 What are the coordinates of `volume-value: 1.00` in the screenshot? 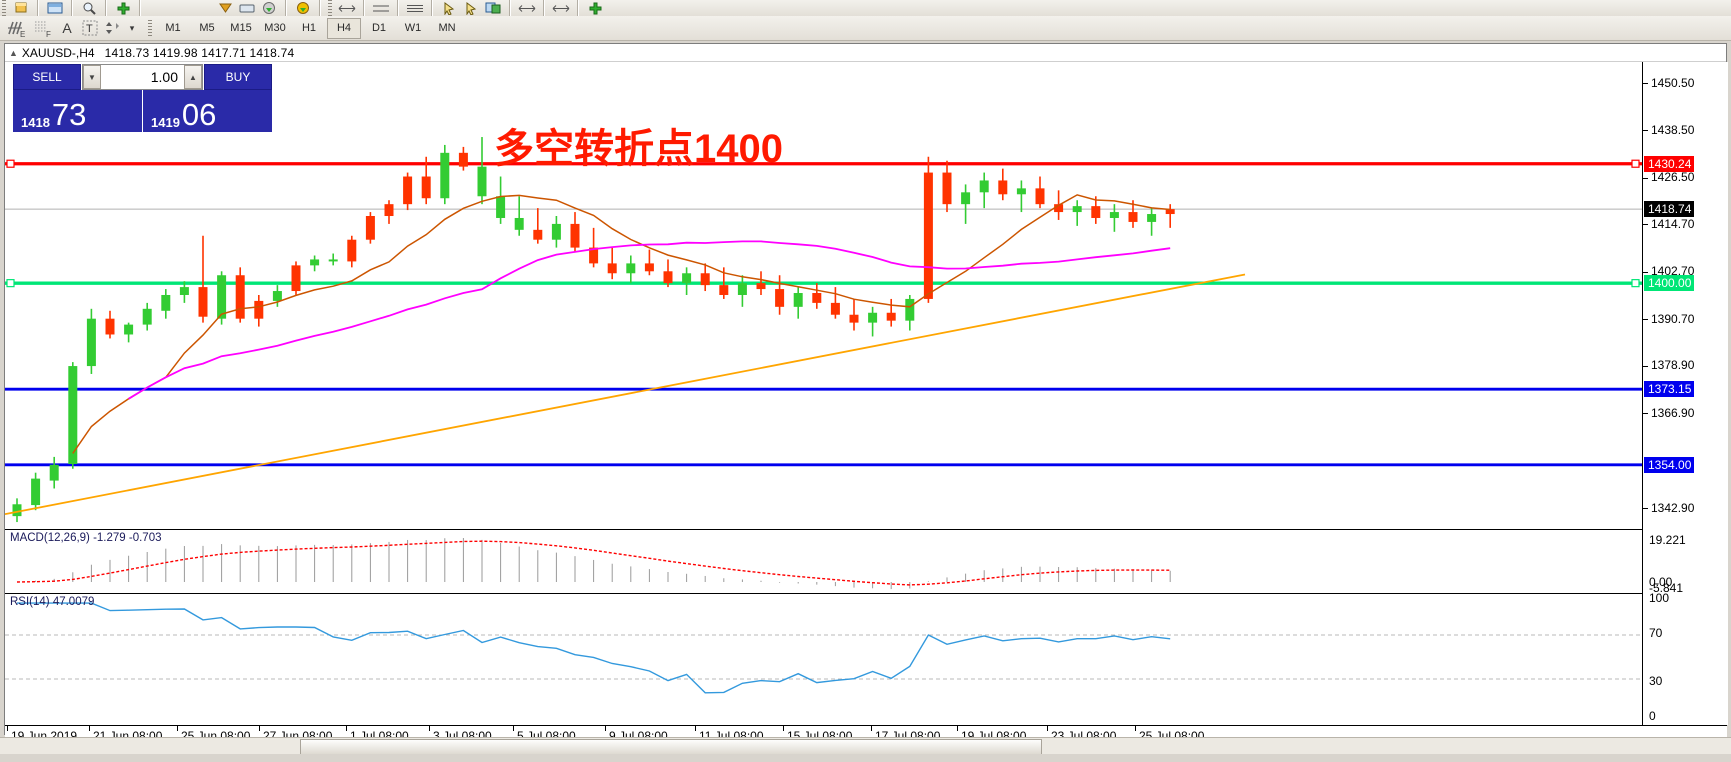 It's located at (164, 77).